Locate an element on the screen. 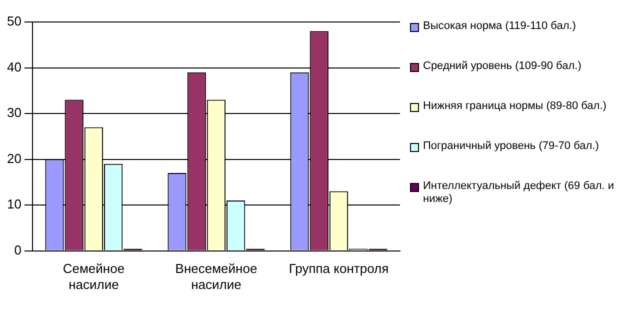 The image size is (629, 336). x-tick-label: Семейное насилие is located at coordinates (93, 276).